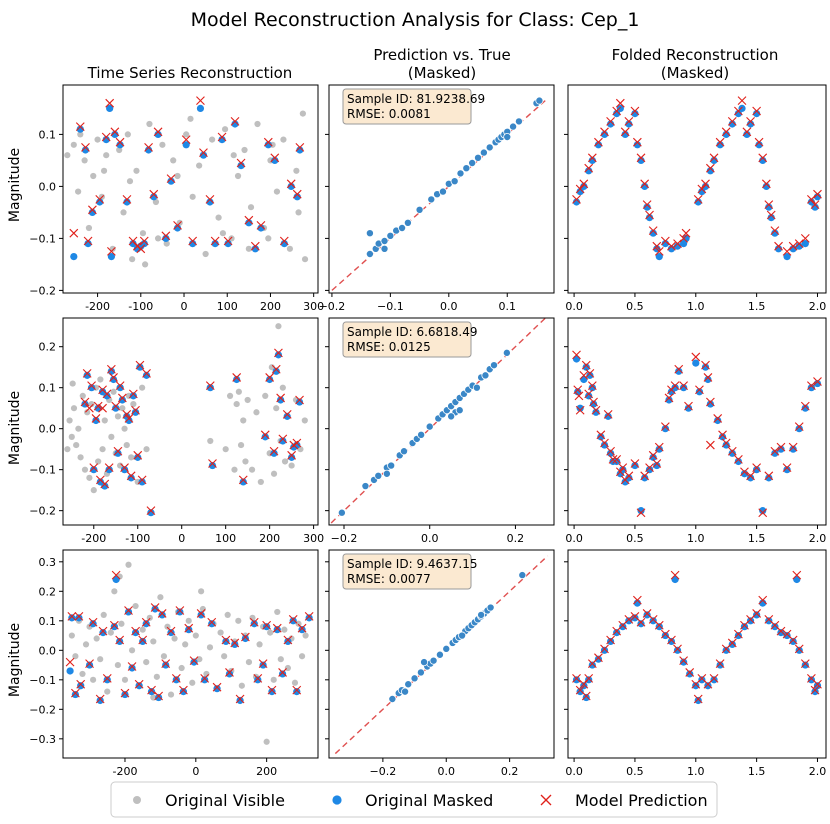  I want to click on legend-label-visible: Original Visible, so click(225, 800).